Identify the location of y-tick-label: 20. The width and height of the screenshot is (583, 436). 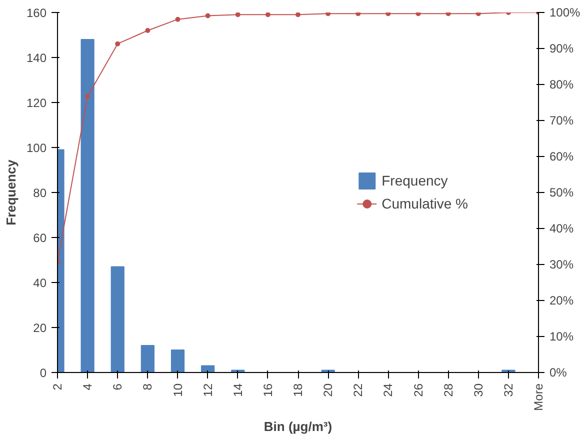
(40, 328).